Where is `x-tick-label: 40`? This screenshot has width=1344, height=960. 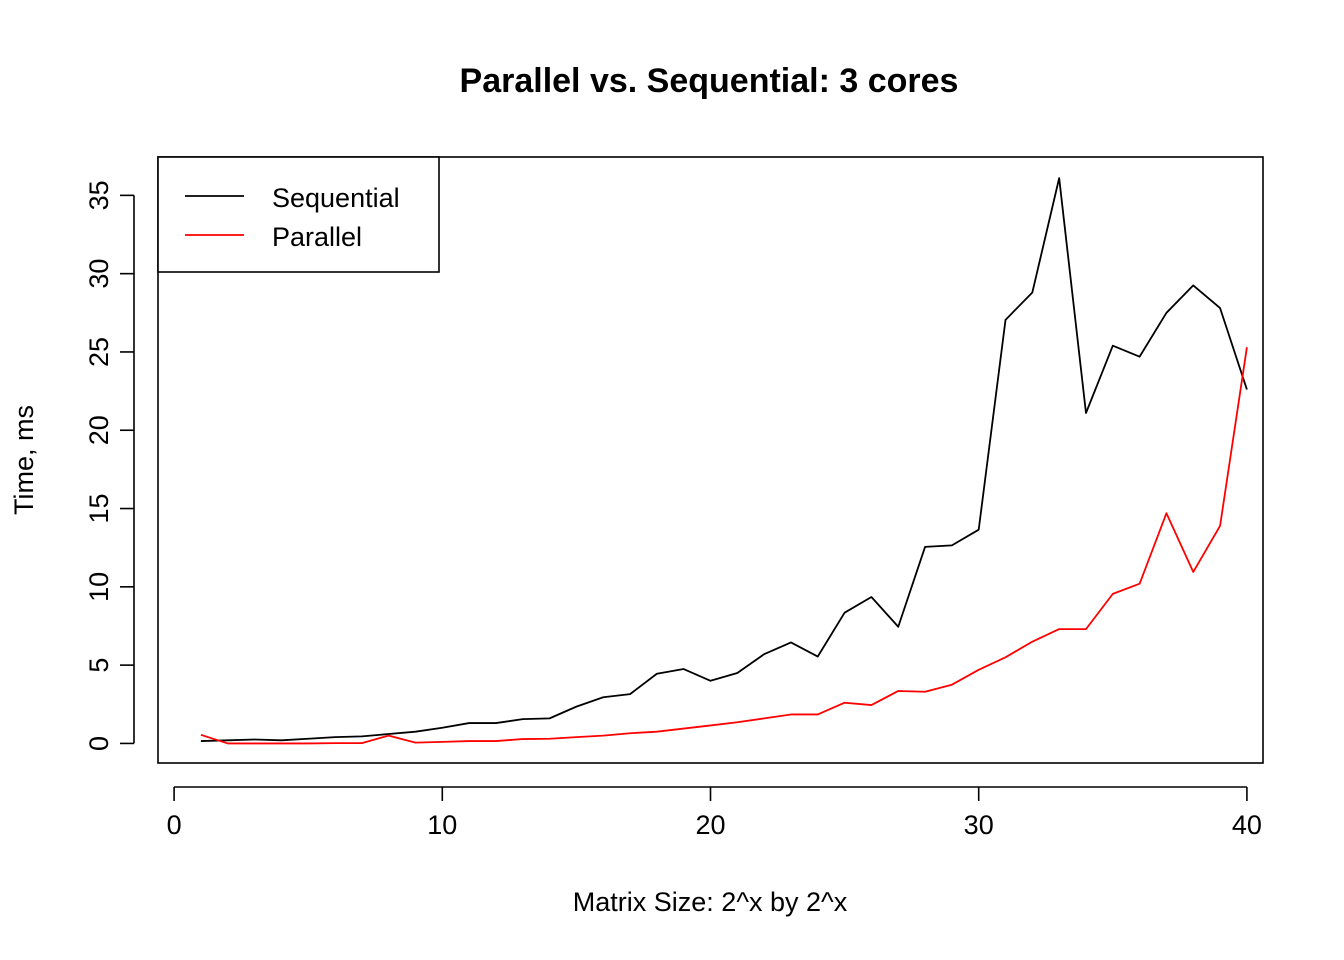
x-tick-label: 40 is located at coordinates (1247, 825).